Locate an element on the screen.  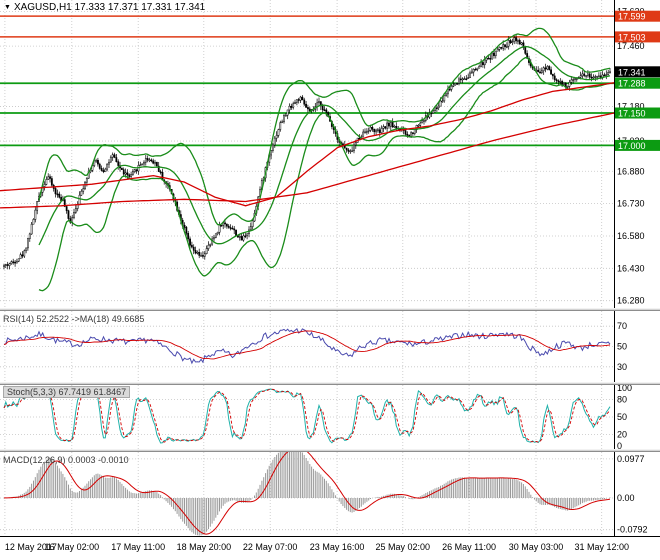
rsi-axis-labels: 70 50 30 is located at coordinates (622, 346).